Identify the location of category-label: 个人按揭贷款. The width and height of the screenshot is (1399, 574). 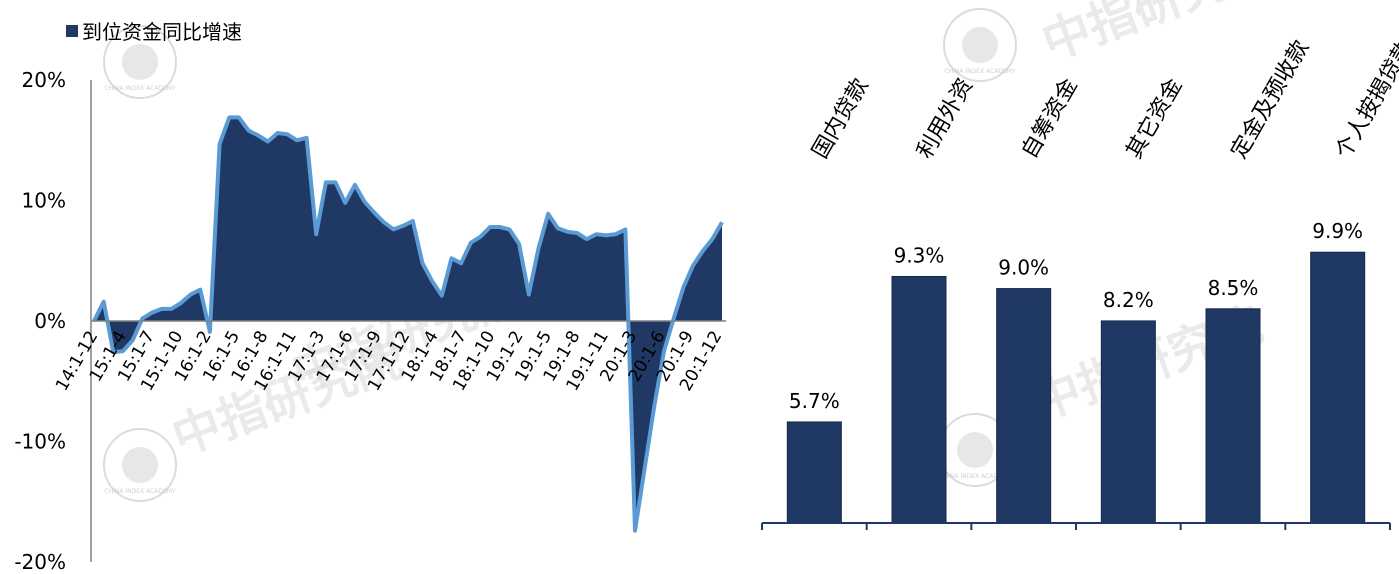
(1365, 99).